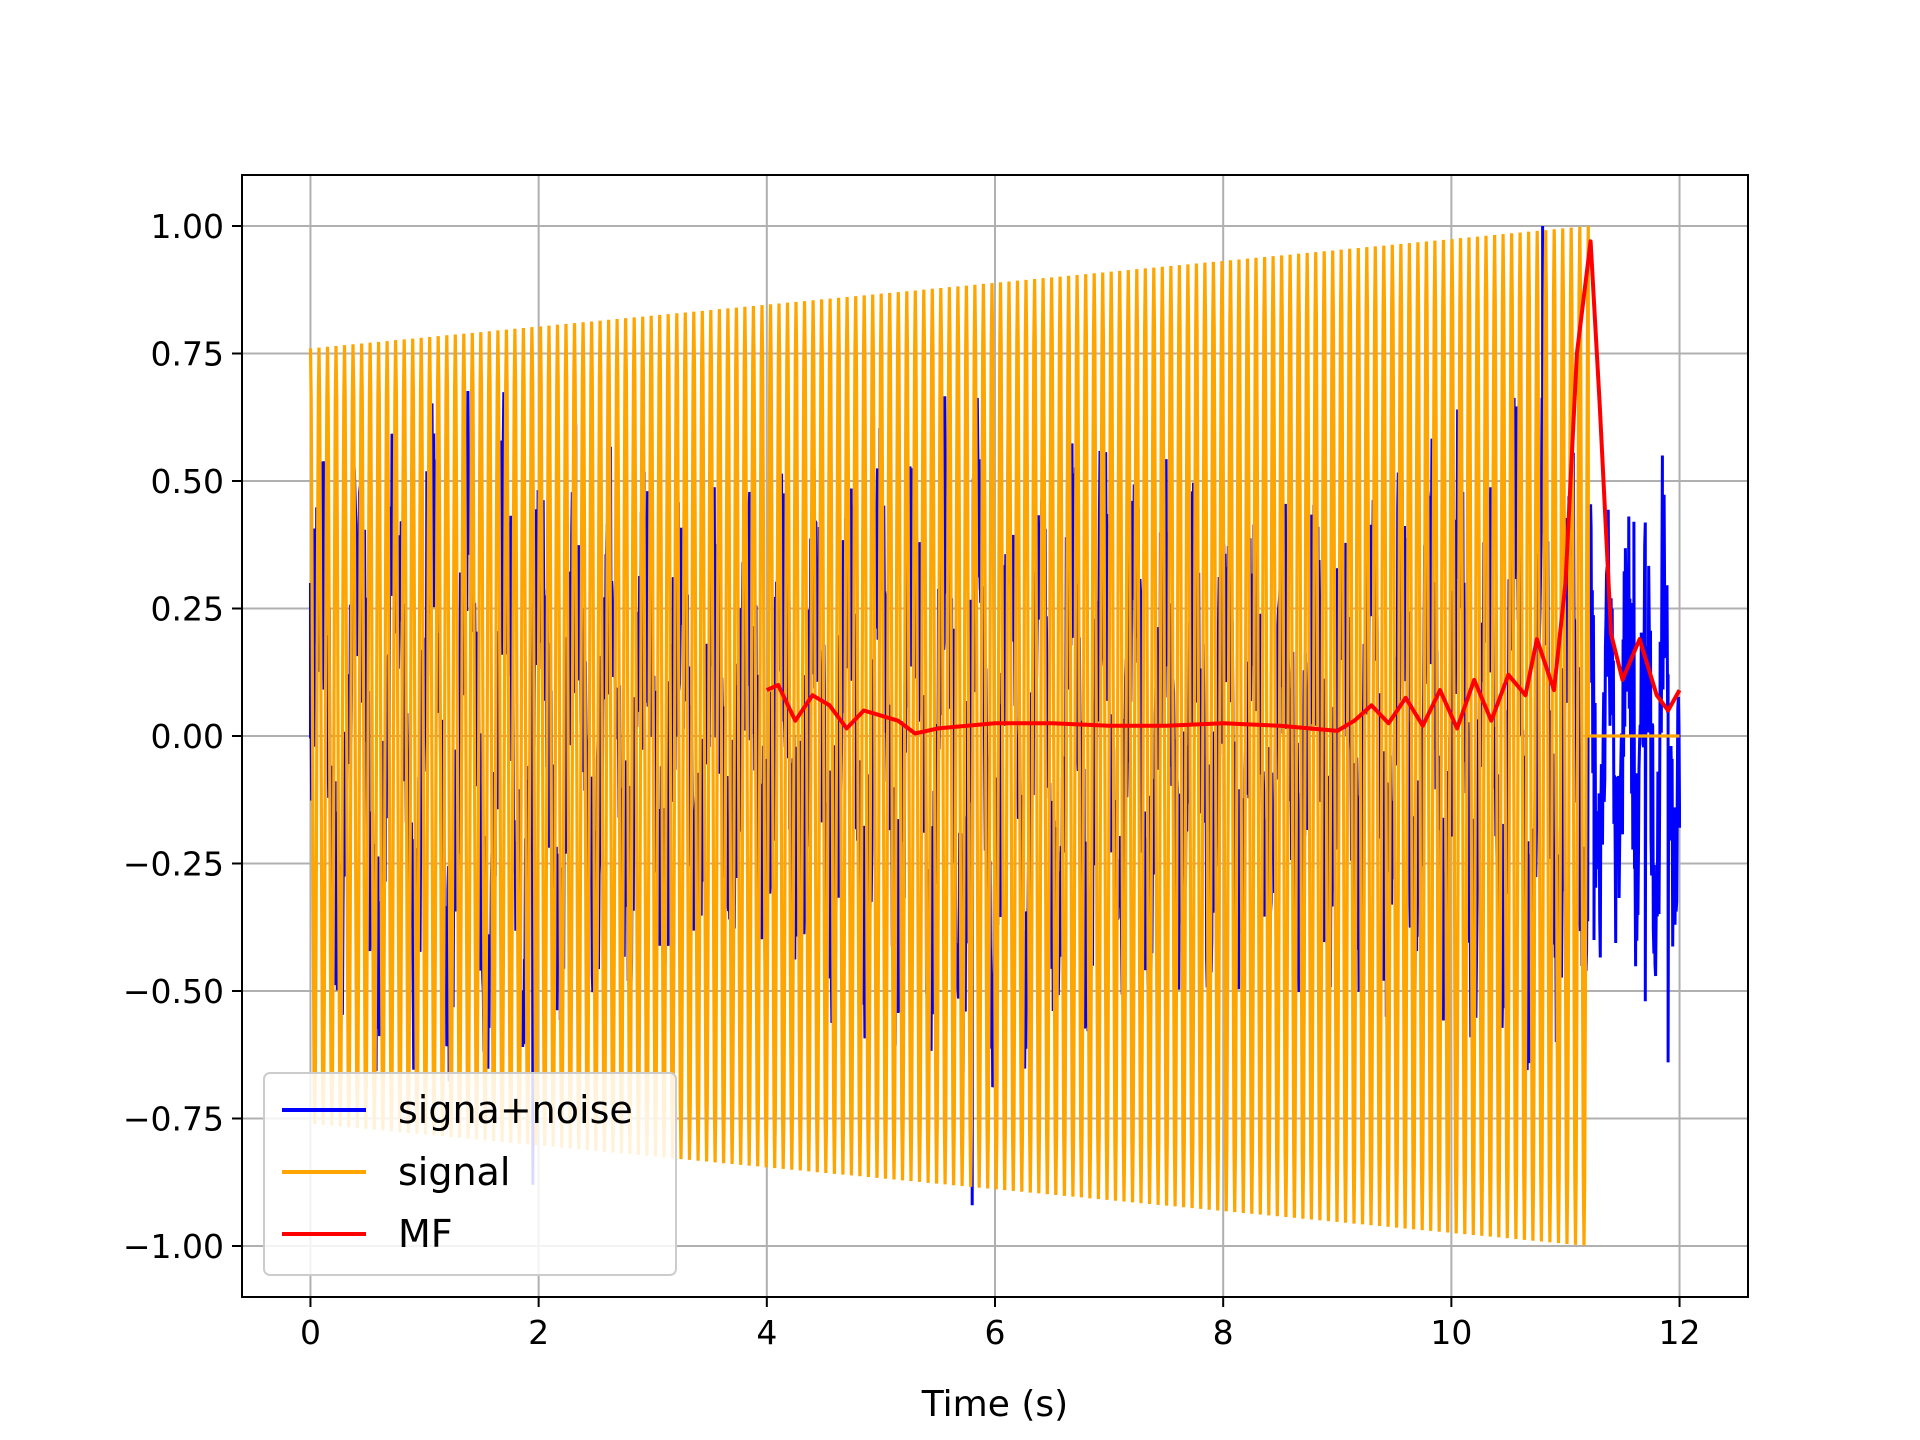 The image size is (1920, 1440). Describe the element at coordinates (187, 226) in the screenshot. I see `y-tick-label: 1.00` at that location.